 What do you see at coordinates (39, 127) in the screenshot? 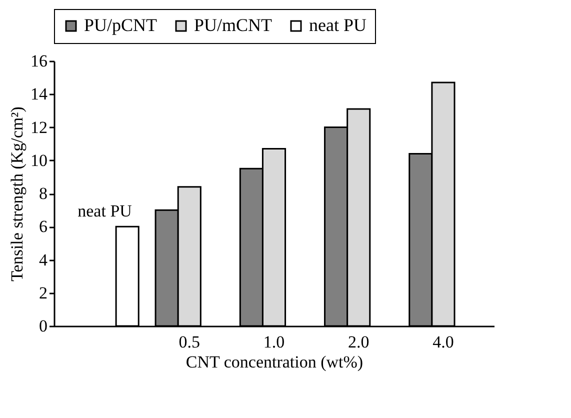
I see `y-tick-label: 12` at bounding box center [39, 127].